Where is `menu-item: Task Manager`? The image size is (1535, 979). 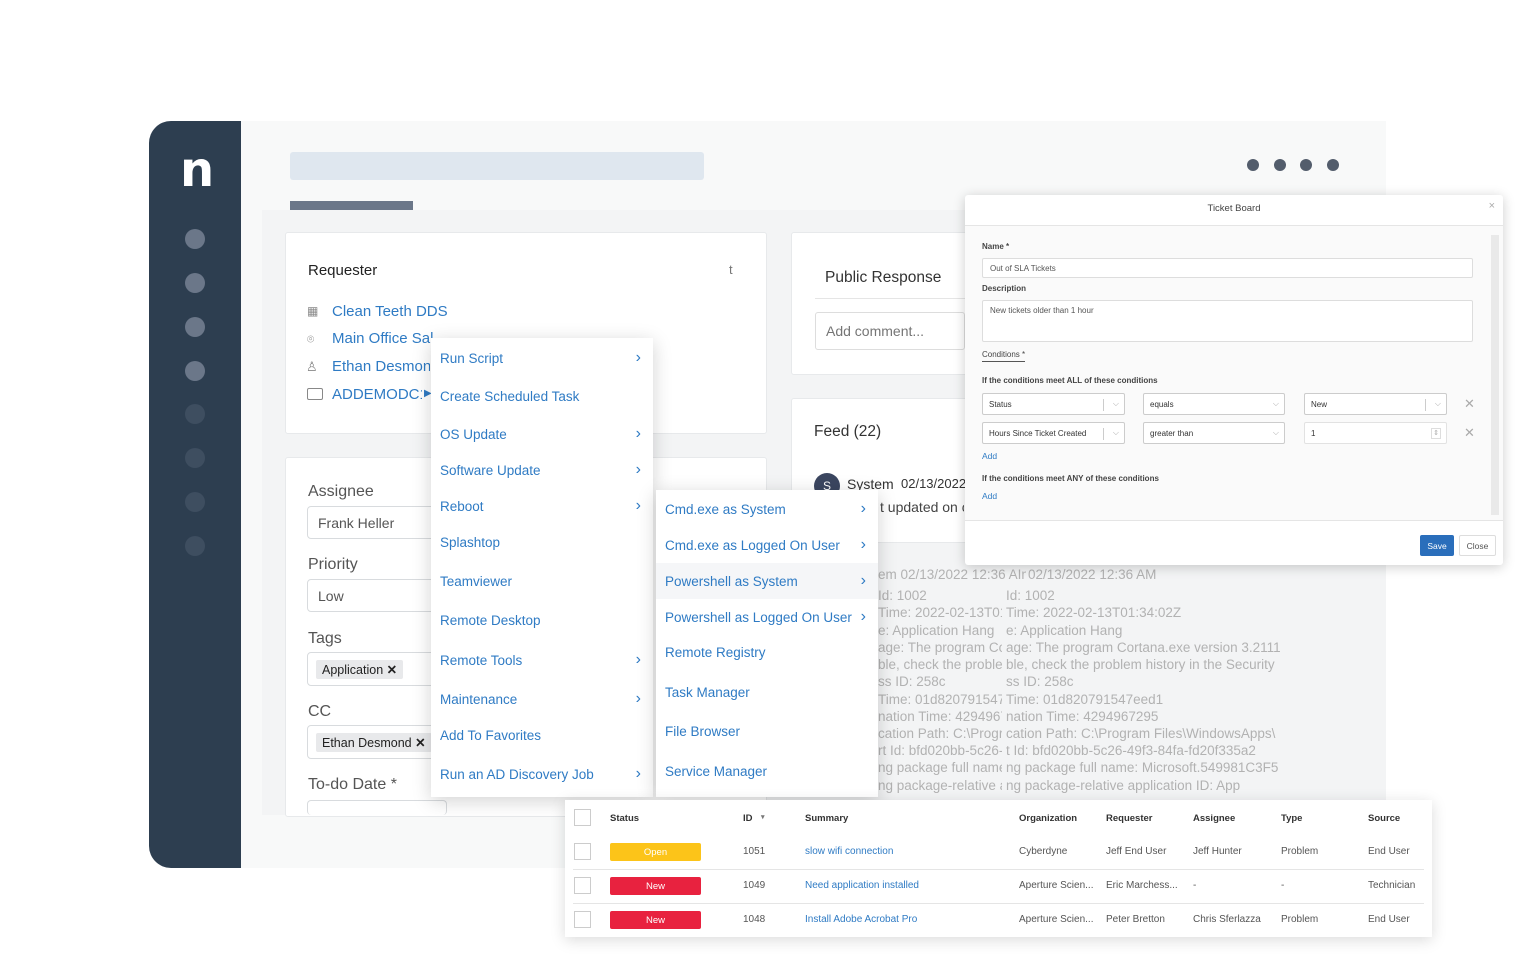 menu-item: Task Manager is located at coordinates (767, 692).